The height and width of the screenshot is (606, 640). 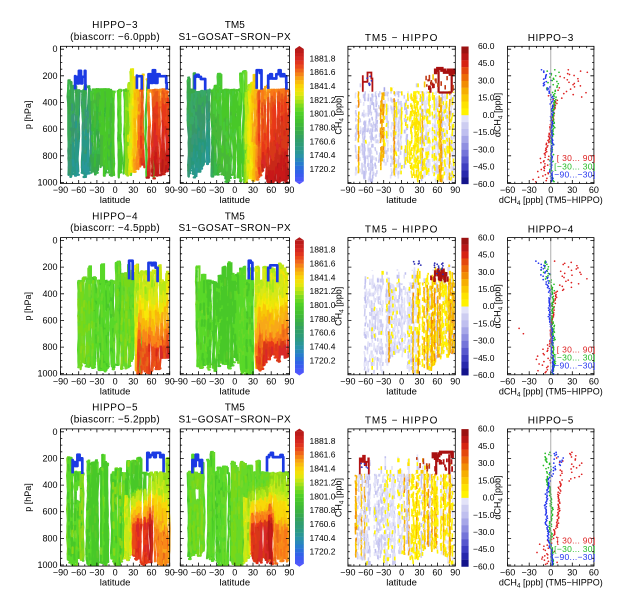 I want to click on svg-text: 1881.8, so click(x=323, y=58).